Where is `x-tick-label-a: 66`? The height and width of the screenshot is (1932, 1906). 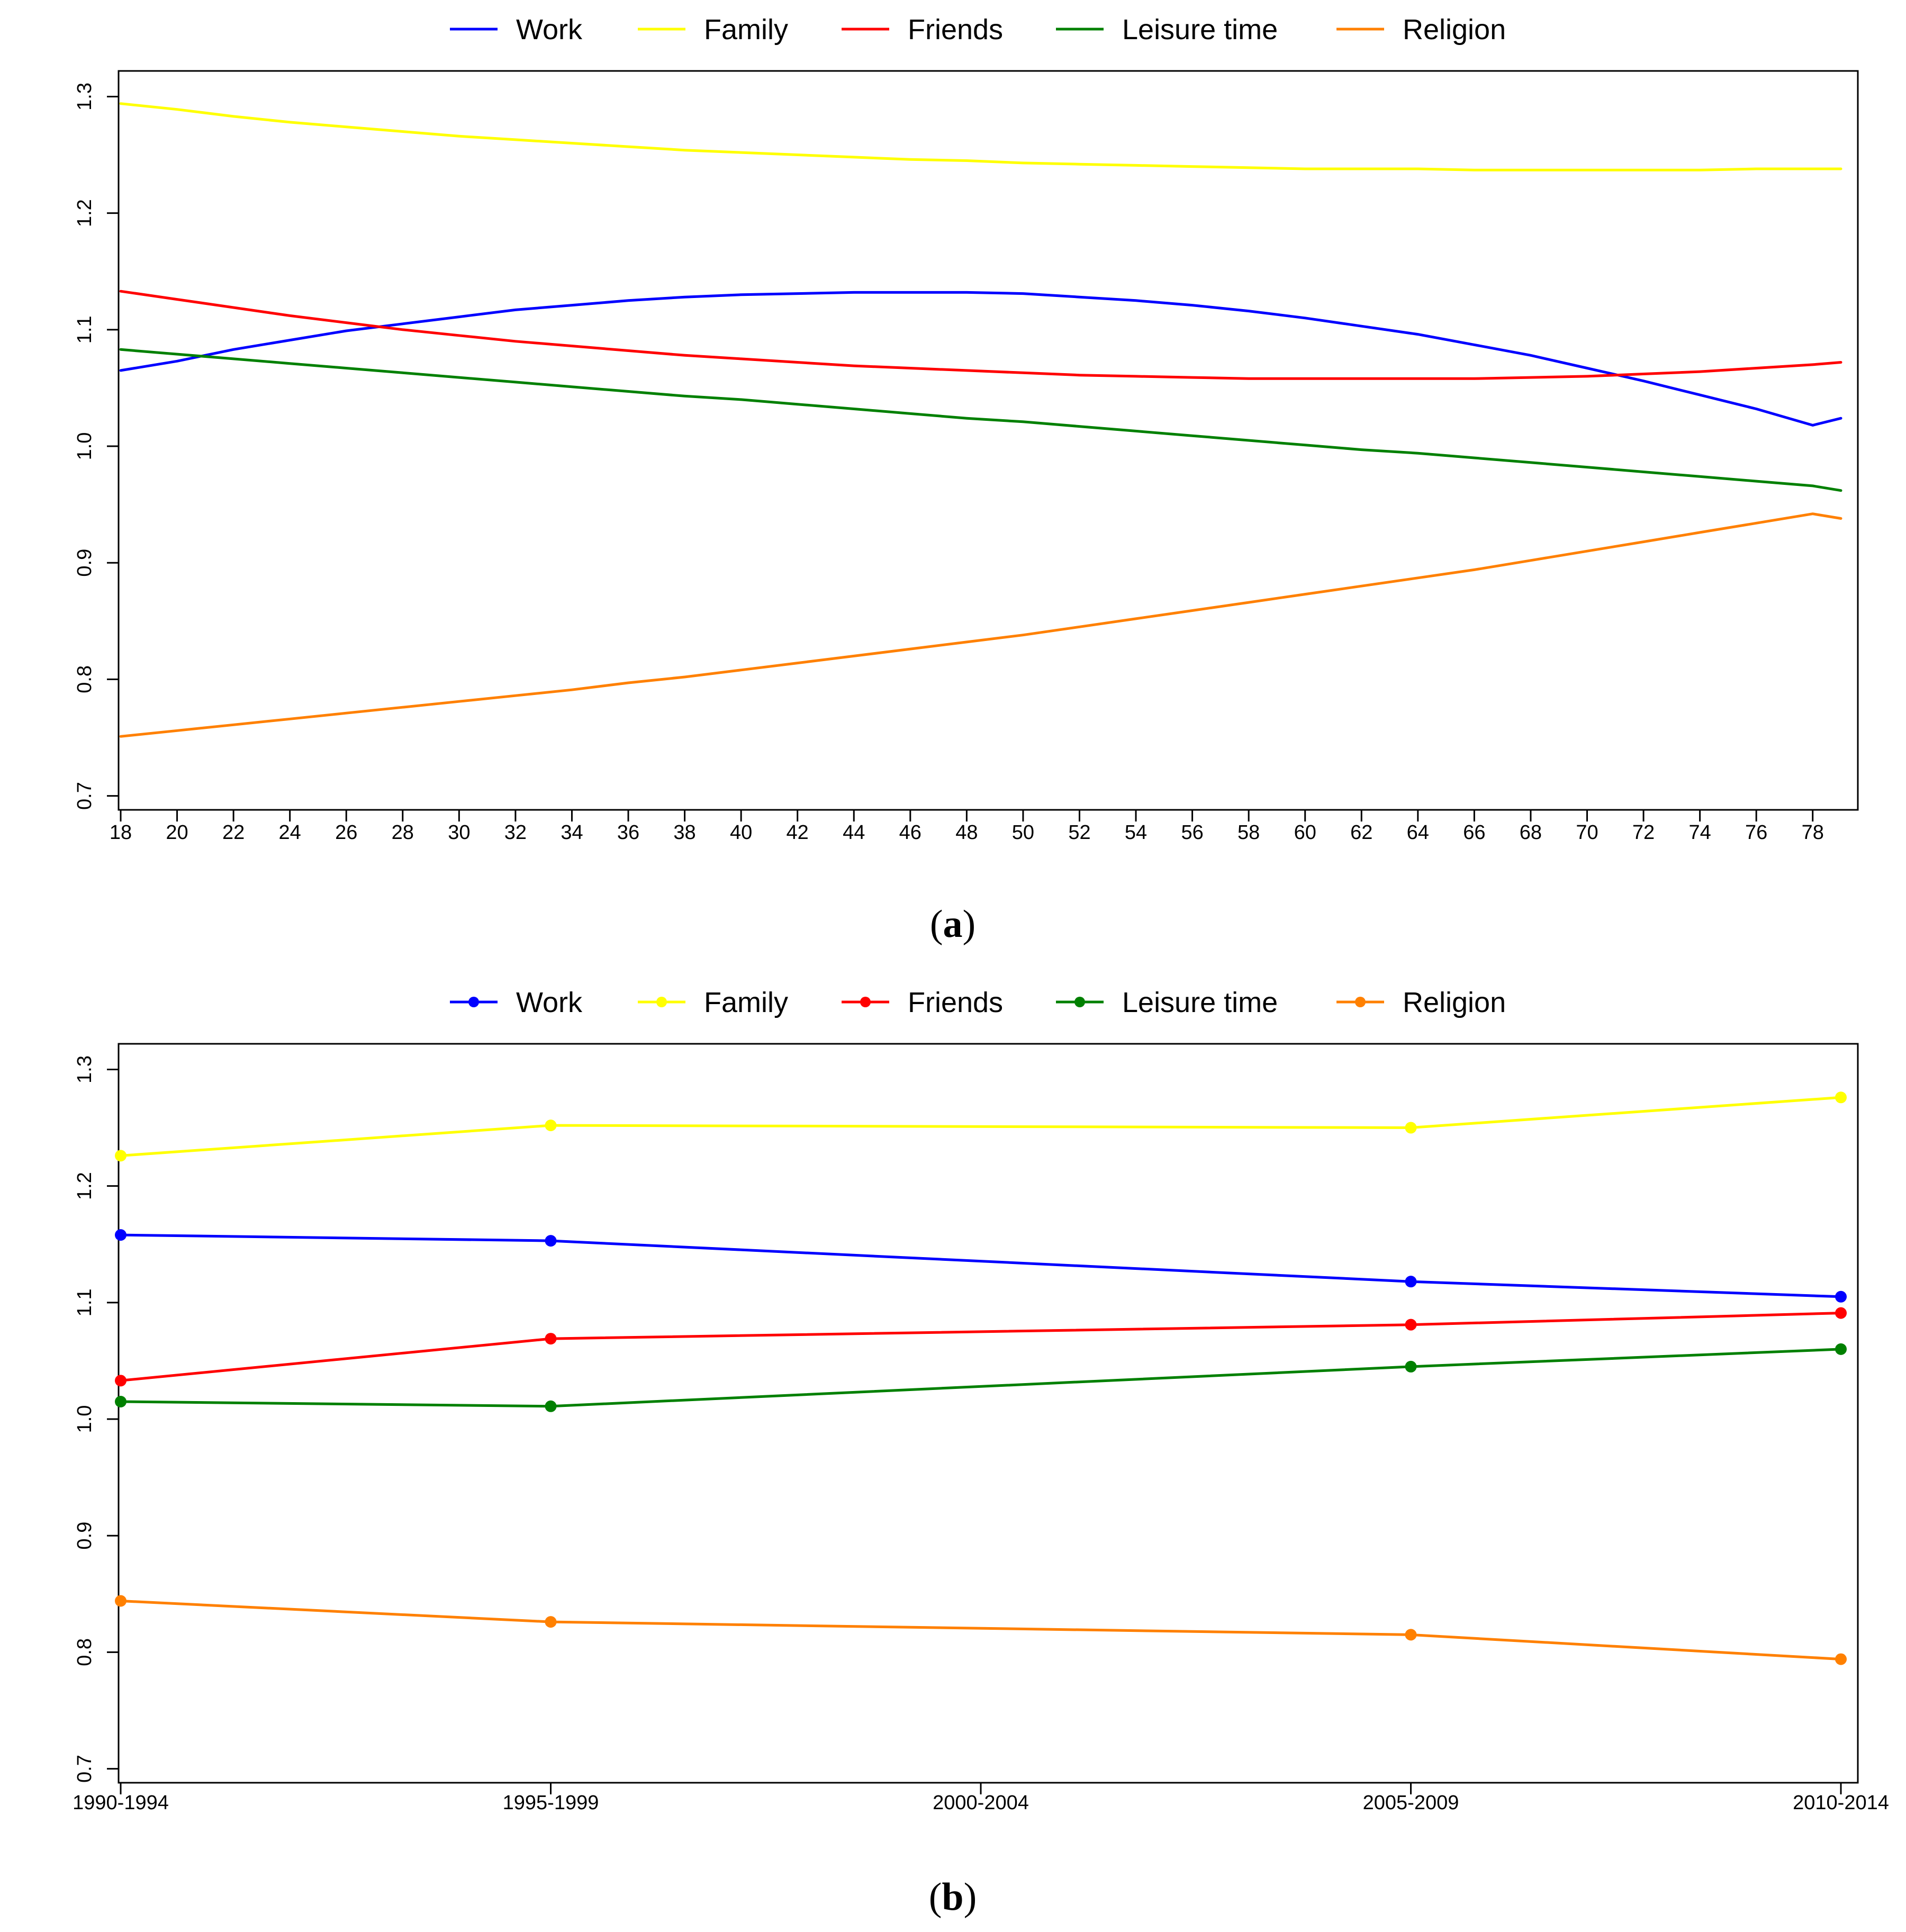 x-tick-label-a: 66 is located at coordinates (1474, 832).